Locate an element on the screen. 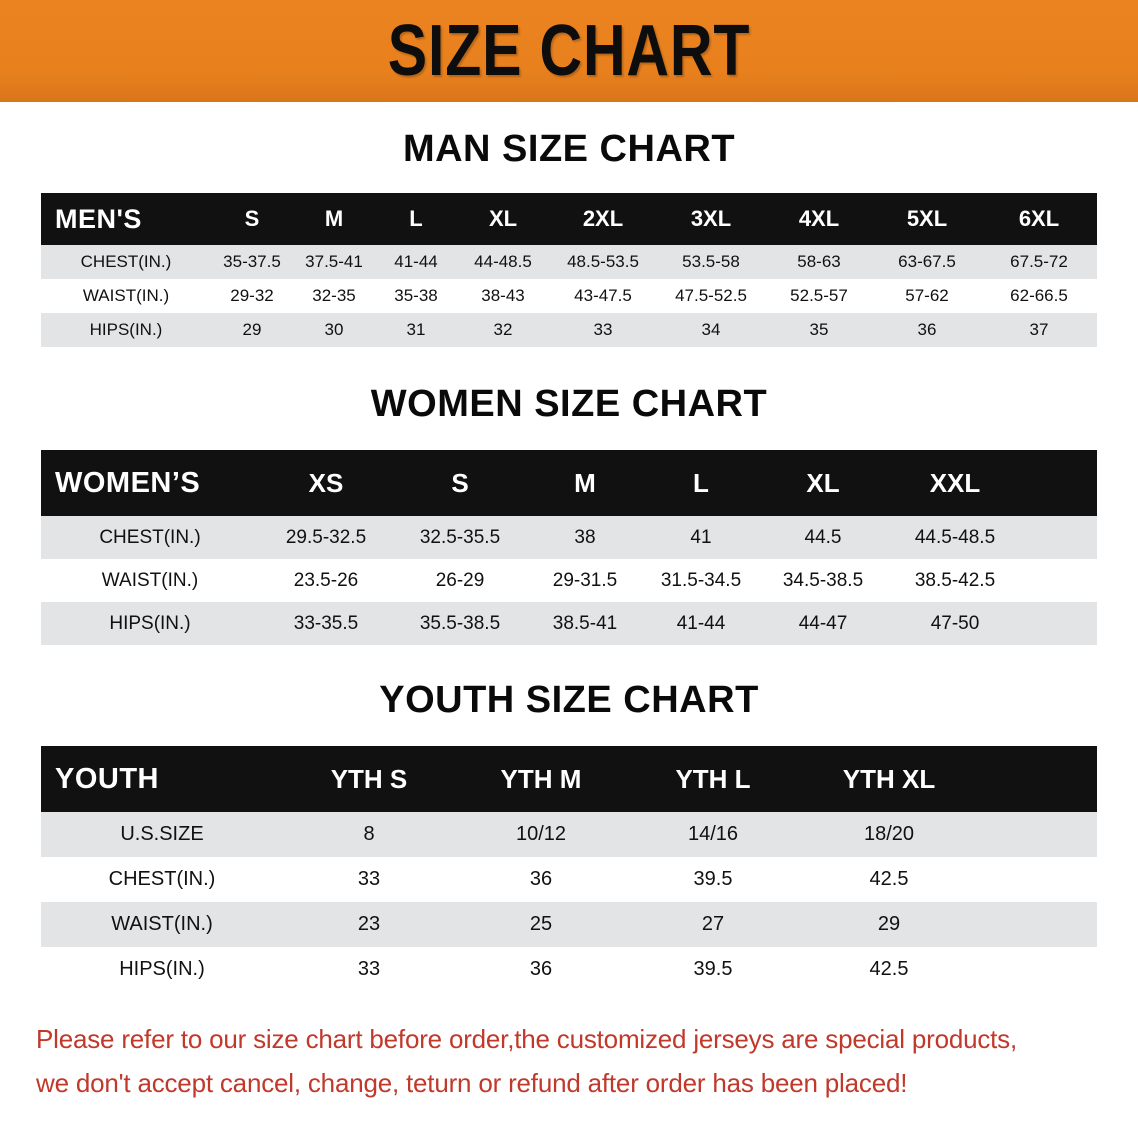 The width and height of the screenshot is (1138, 1132). table-cell: 35-38 is located at coordinates (416, 295).